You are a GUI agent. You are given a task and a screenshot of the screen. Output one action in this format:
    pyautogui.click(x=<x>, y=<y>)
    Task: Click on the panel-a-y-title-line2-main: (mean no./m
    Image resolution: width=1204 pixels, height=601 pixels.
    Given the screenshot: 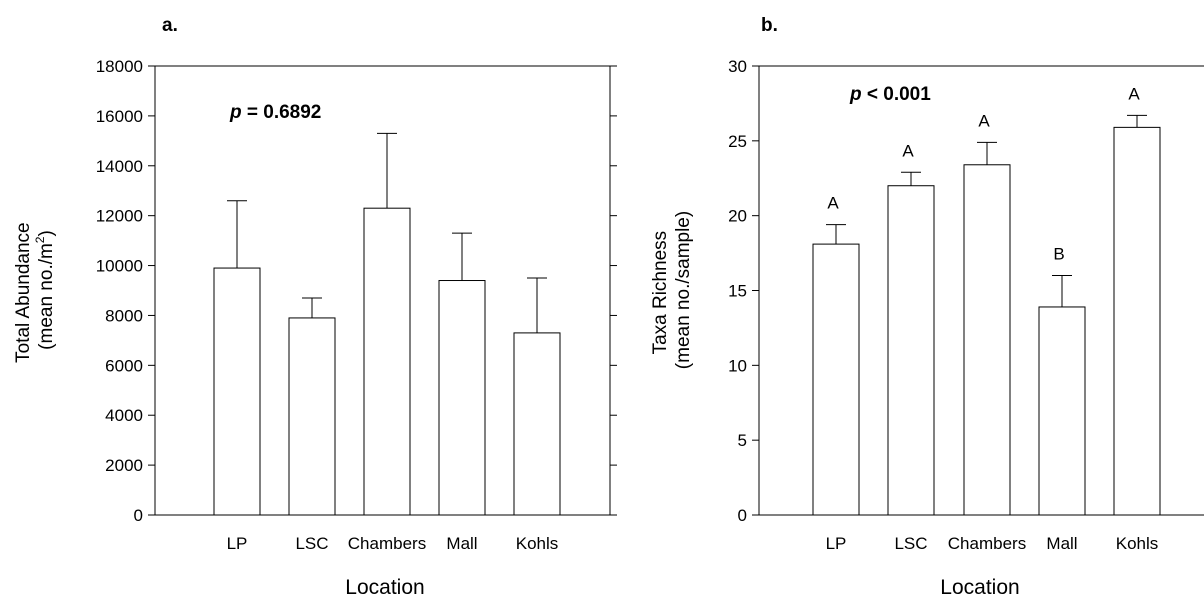 What is the action you would take?
    pyautogui.click(x=46, y=296)
    